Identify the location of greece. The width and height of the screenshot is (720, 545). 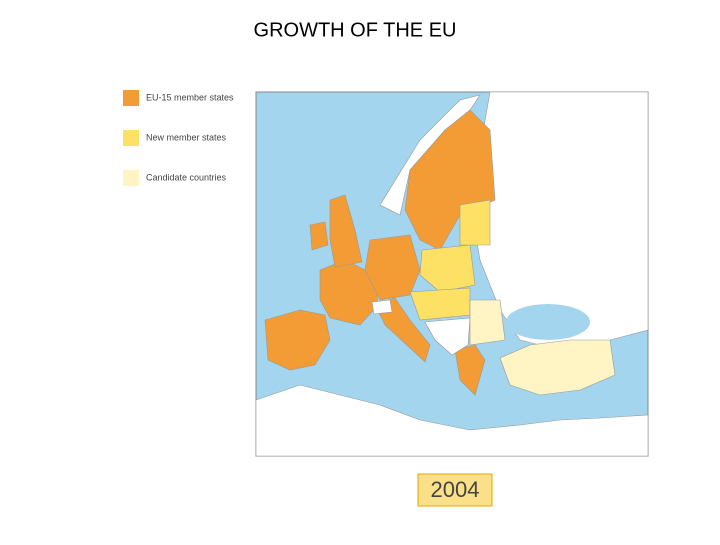
(470, 370).